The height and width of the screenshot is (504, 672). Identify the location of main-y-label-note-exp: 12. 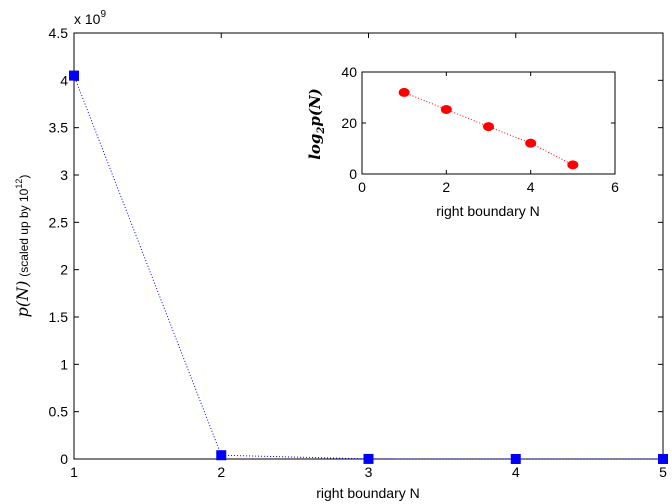
(19, 184).